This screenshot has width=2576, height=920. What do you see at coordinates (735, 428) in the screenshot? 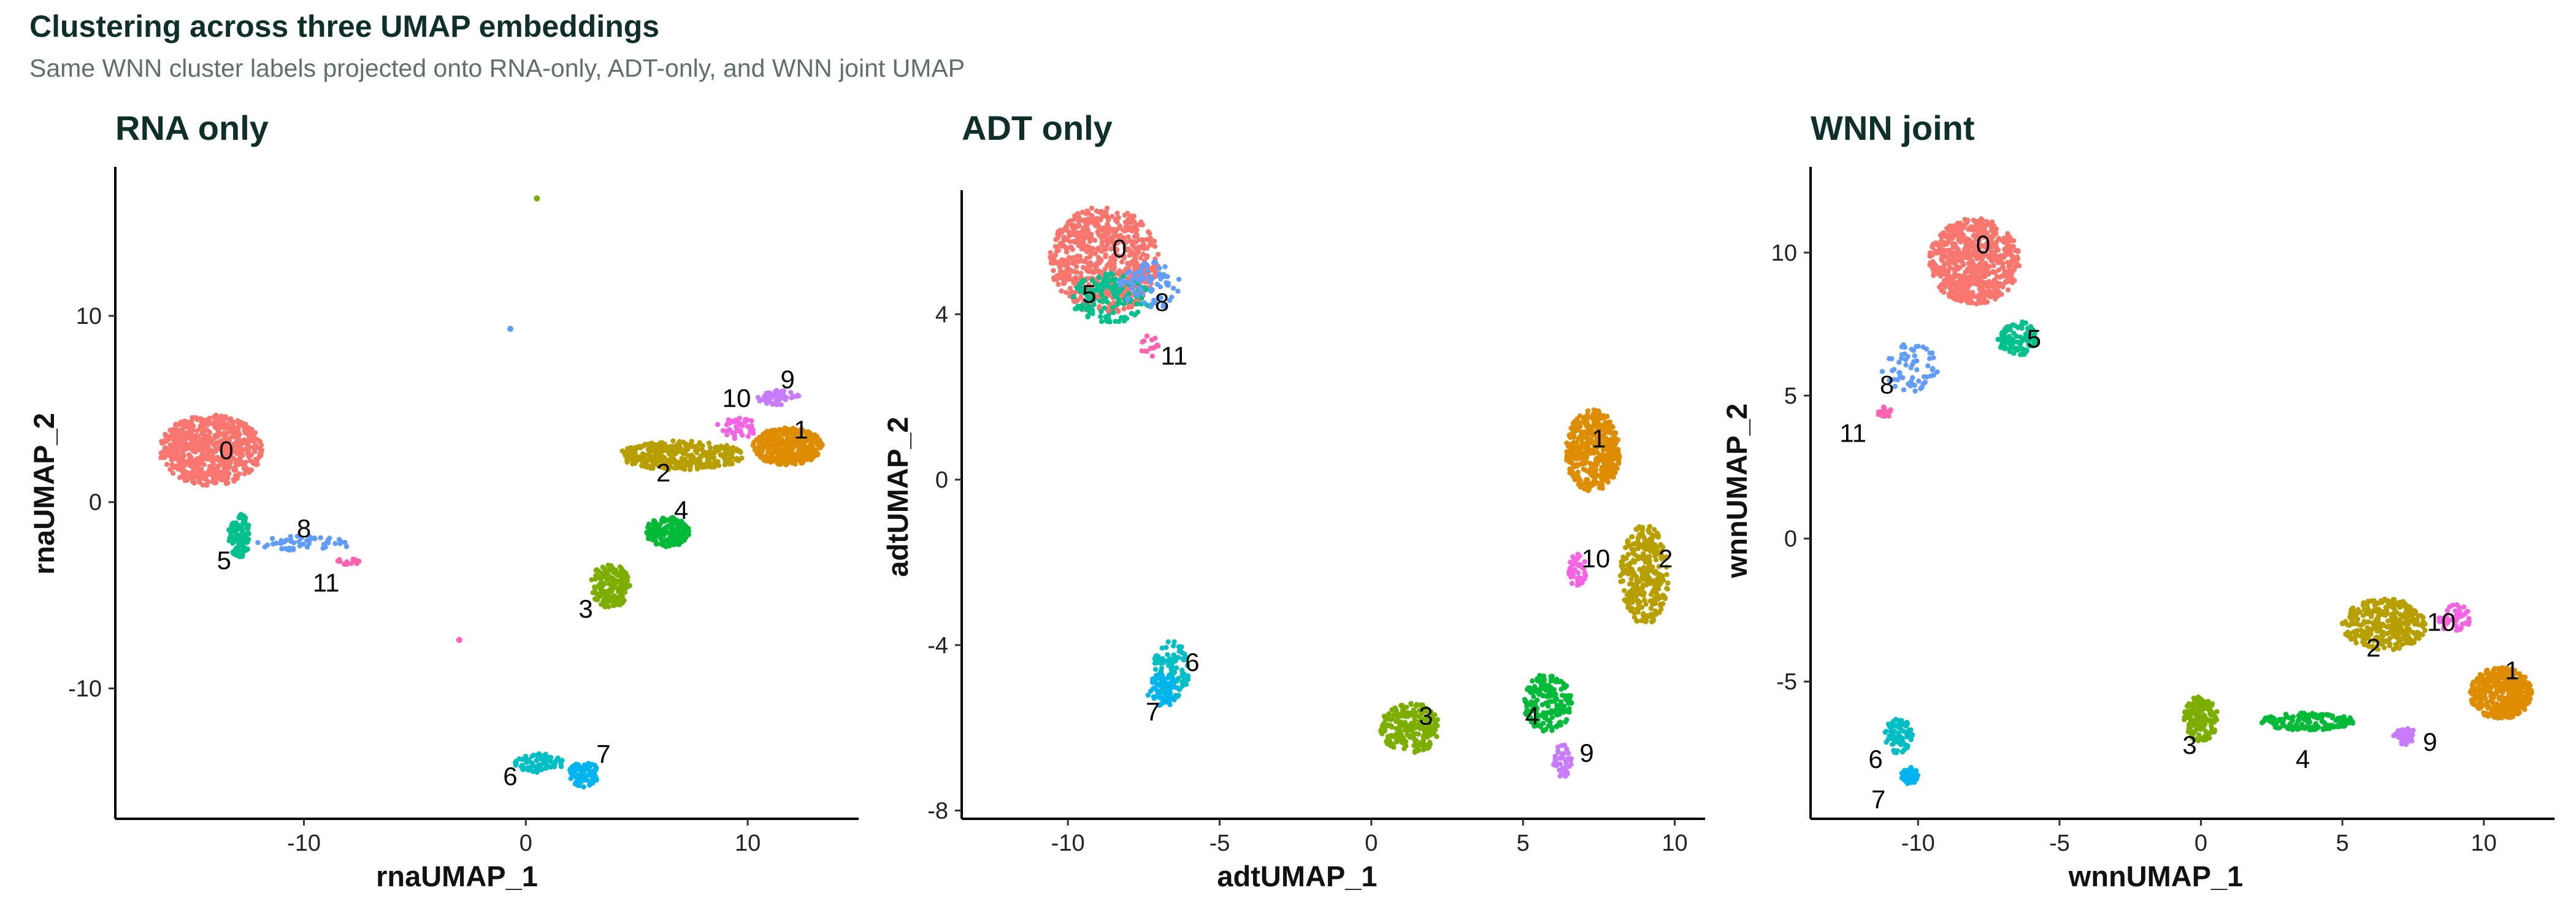
I see `cluster-10-points` at bounding box center [735, 428].